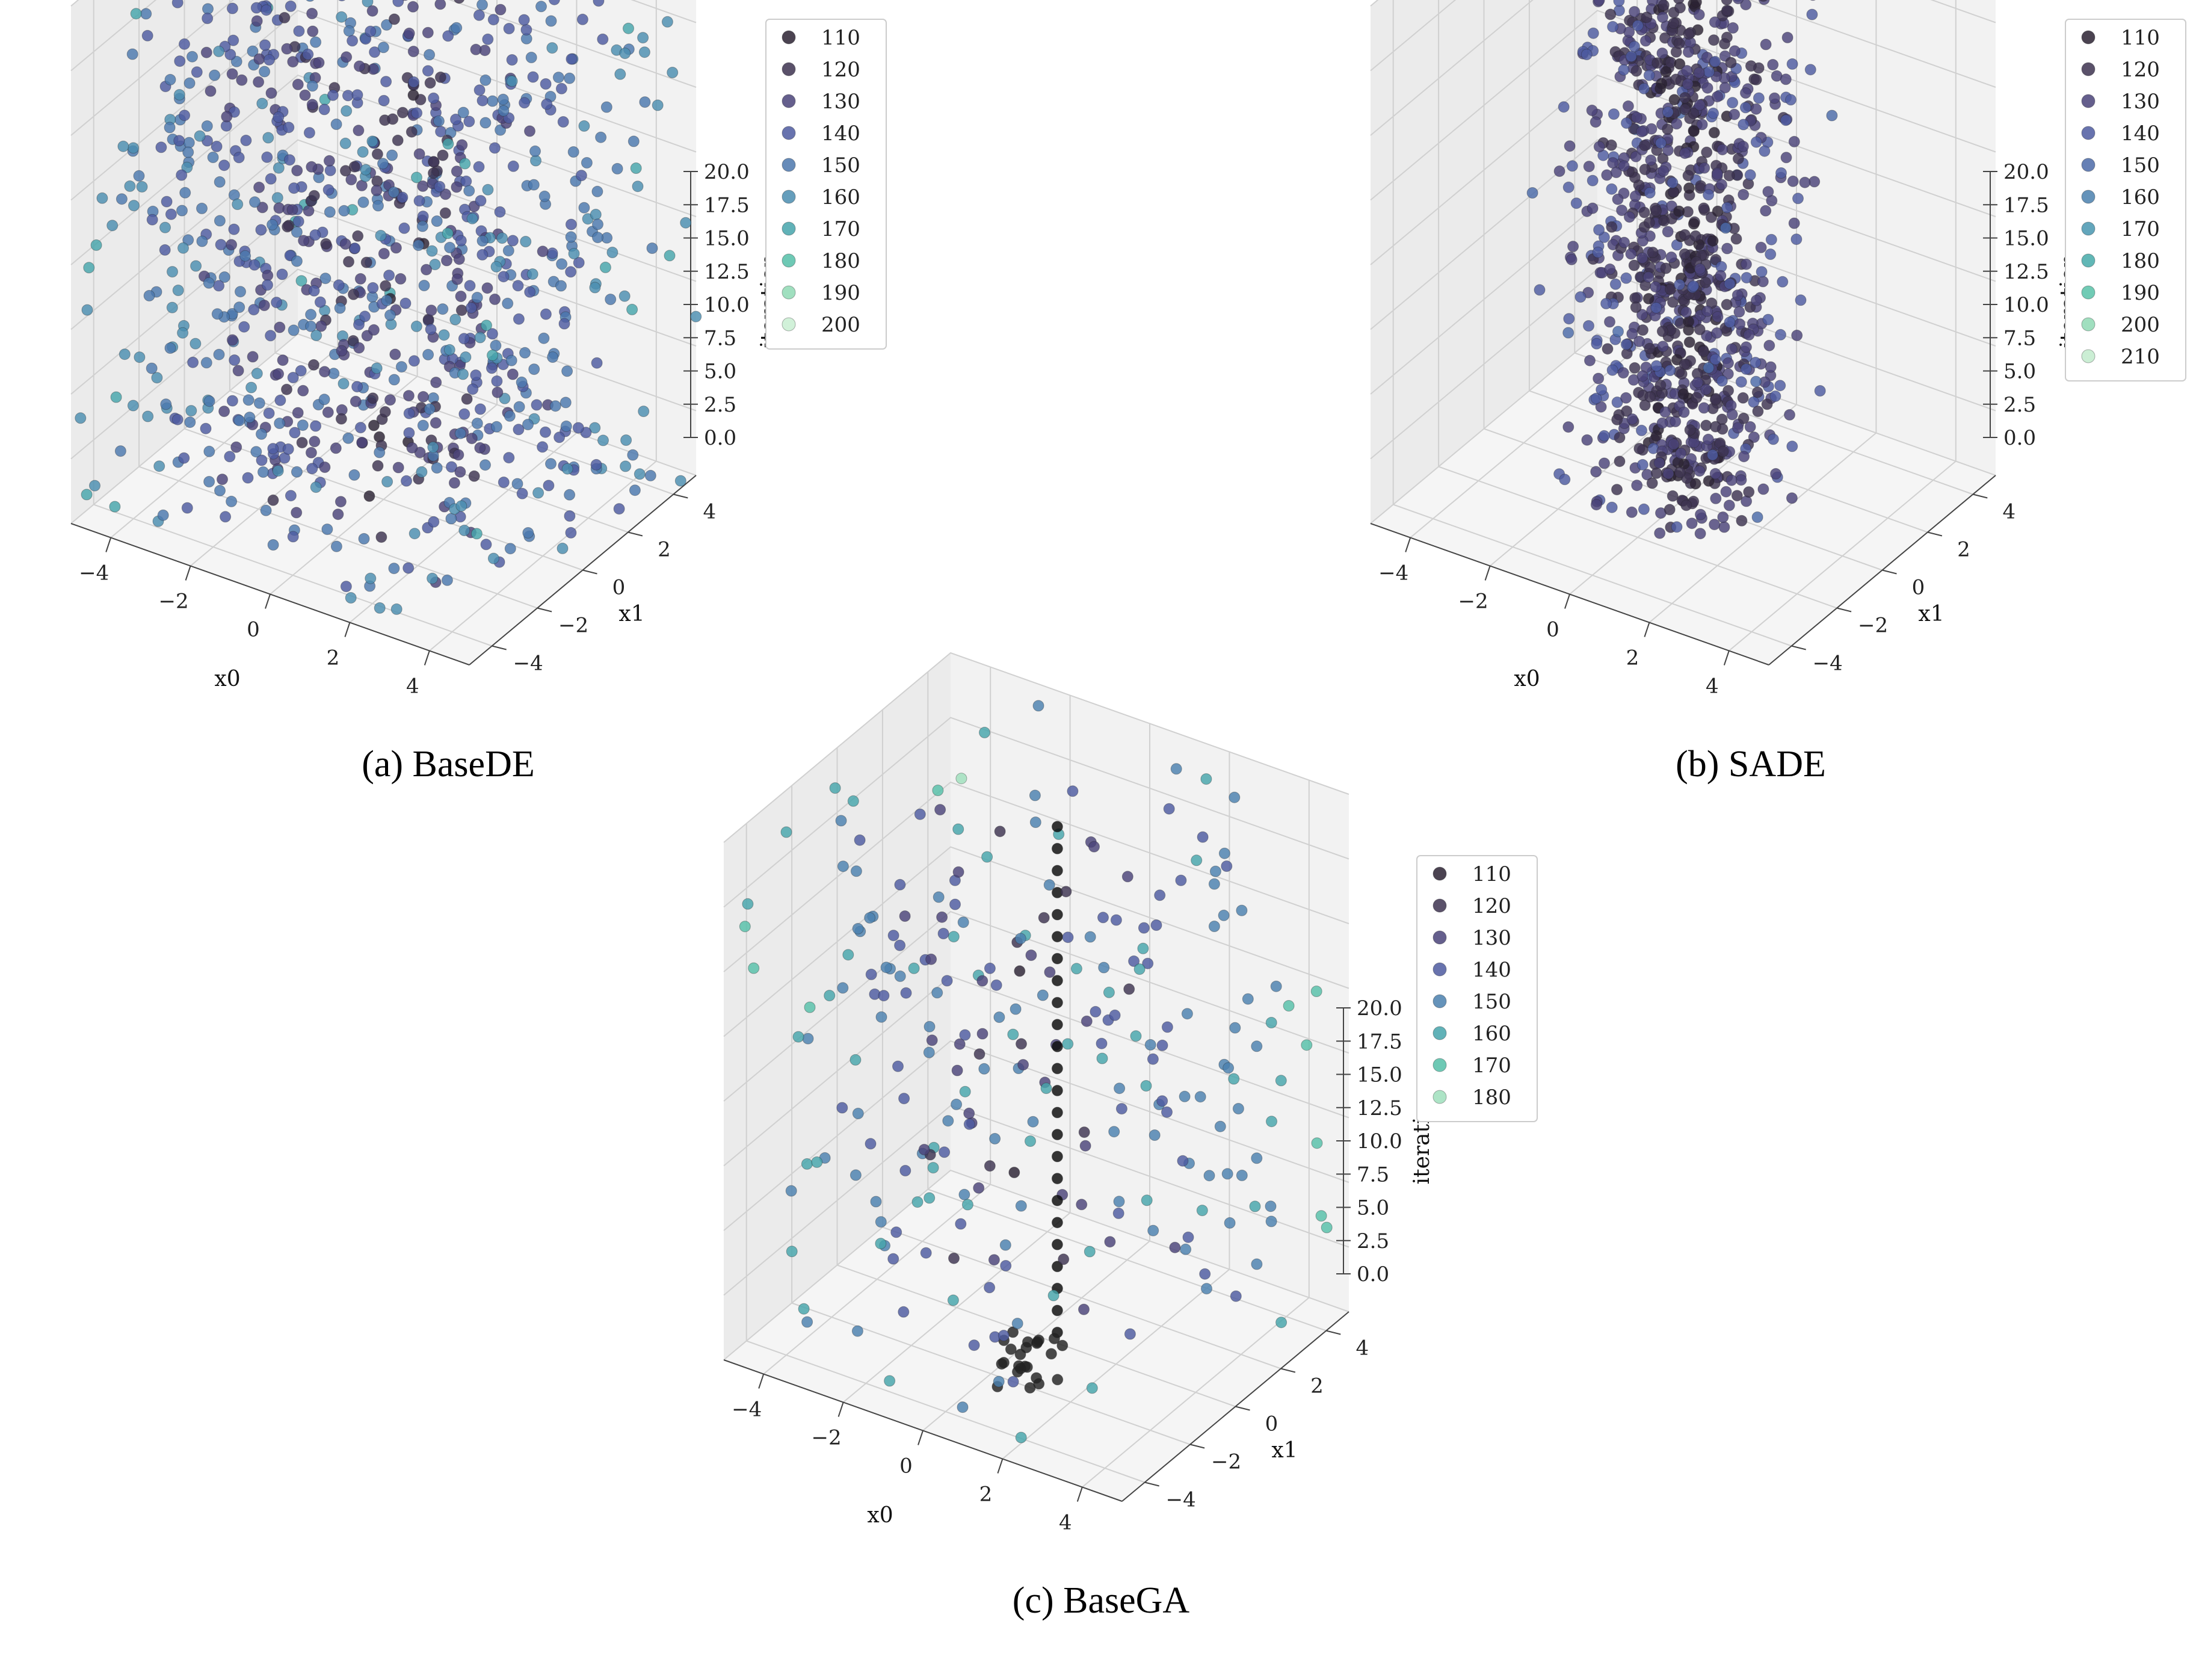 The image size is (2202, 1680). Describe the element at coordinates (1632, 658) in the screenshot. I see `x0-tick-label: 2` at that location.